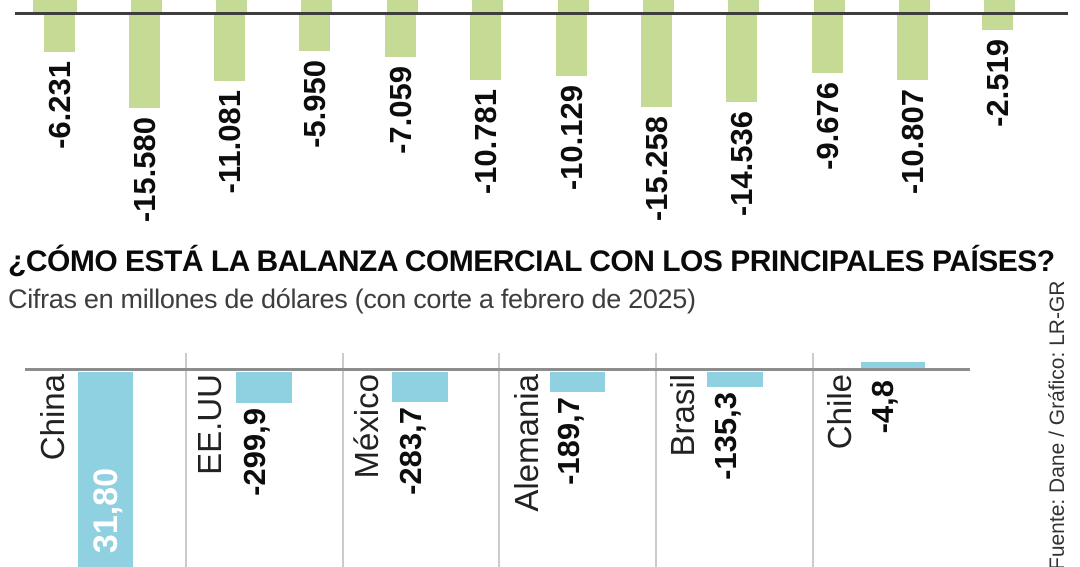  Describe the element at coordinates (1057, 423) in the screenshot. I see `source-credit: Fuente: Dane / Gráfico: LR-GR` at that location.